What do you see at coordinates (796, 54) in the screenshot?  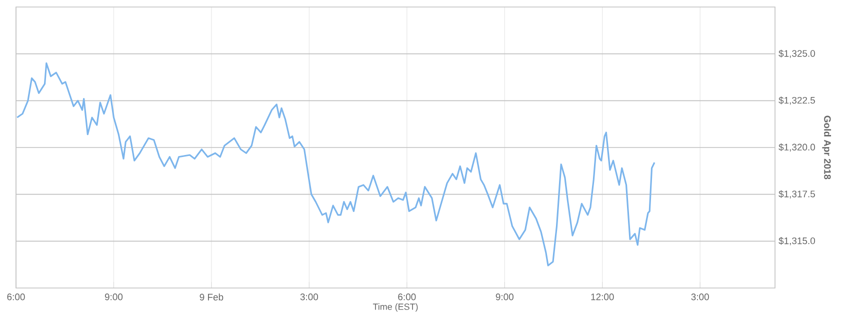 I see `y-tick-label: $1,325.0` at bounding box center [796, 54].